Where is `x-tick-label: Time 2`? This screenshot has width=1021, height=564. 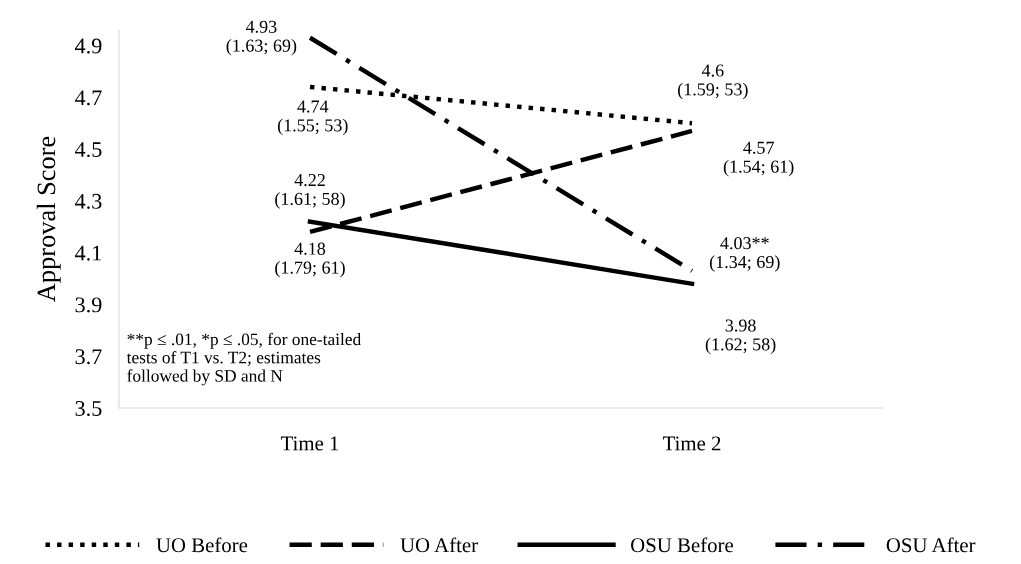 x-tick-label: Time 2 is located at coordinates (691, 443).